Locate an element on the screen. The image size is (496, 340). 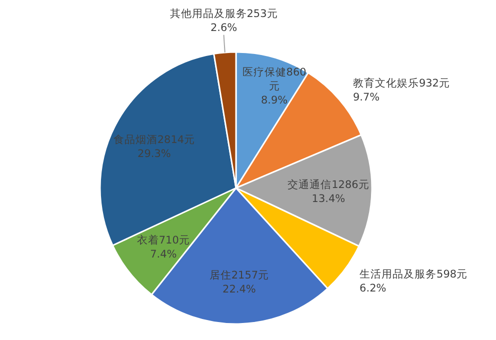
data-label: 9.7% is located at coordinates (366, 97).